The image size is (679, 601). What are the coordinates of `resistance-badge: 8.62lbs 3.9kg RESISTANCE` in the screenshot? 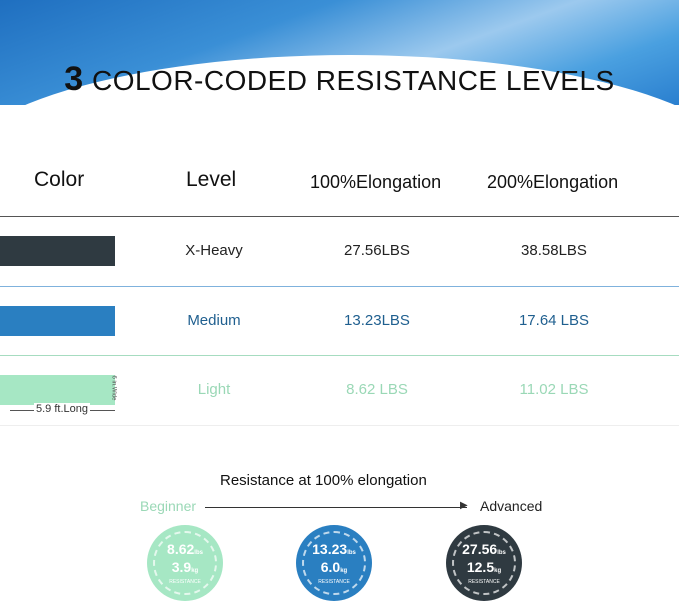 It's located at (185, 563).